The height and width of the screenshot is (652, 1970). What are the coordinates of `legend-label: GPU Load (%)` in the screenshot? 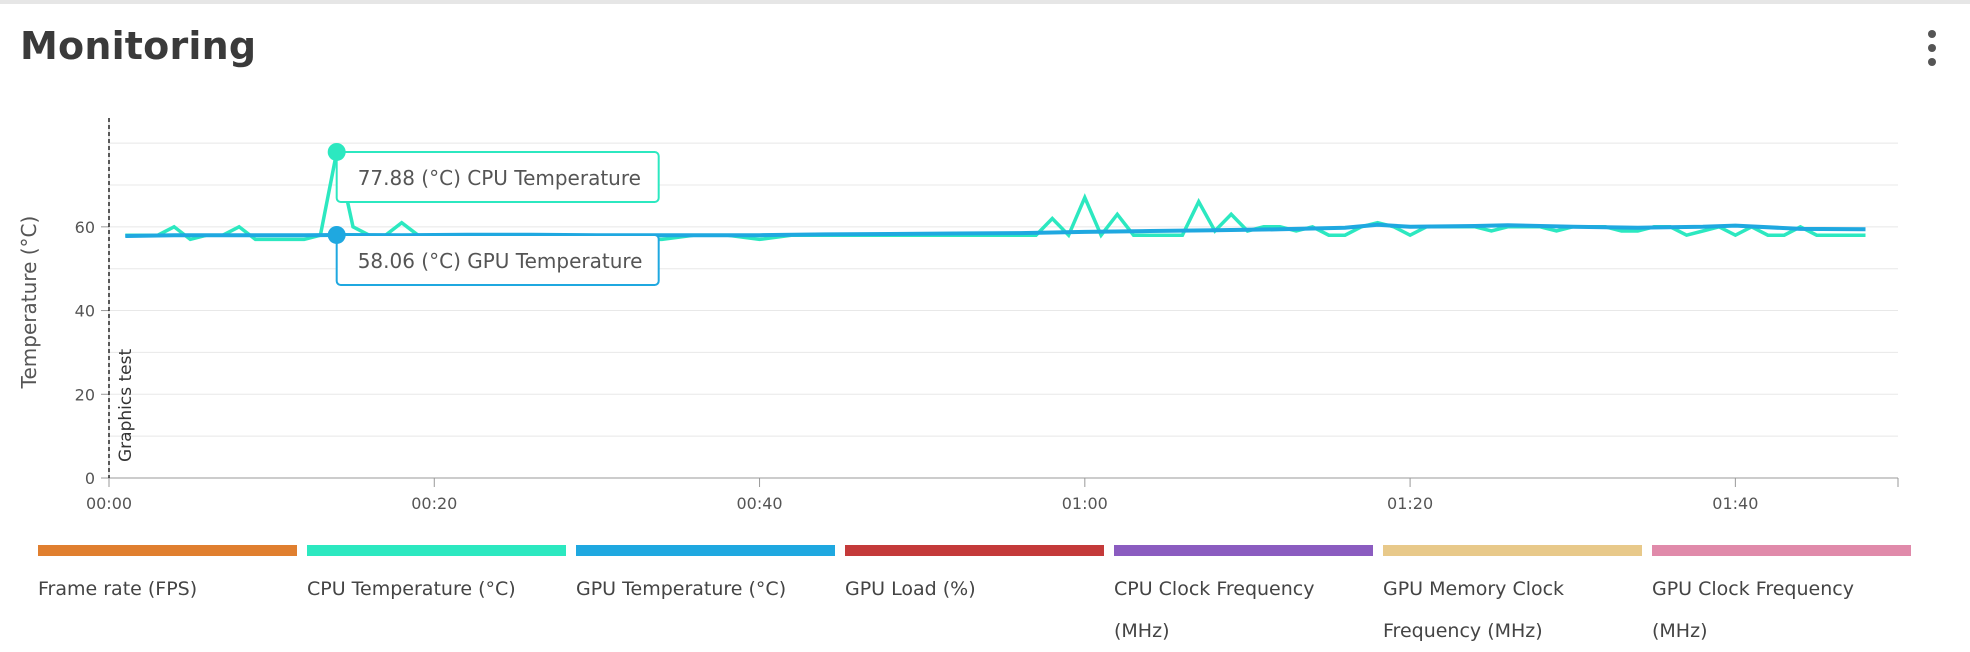 It's located at (910, 589).